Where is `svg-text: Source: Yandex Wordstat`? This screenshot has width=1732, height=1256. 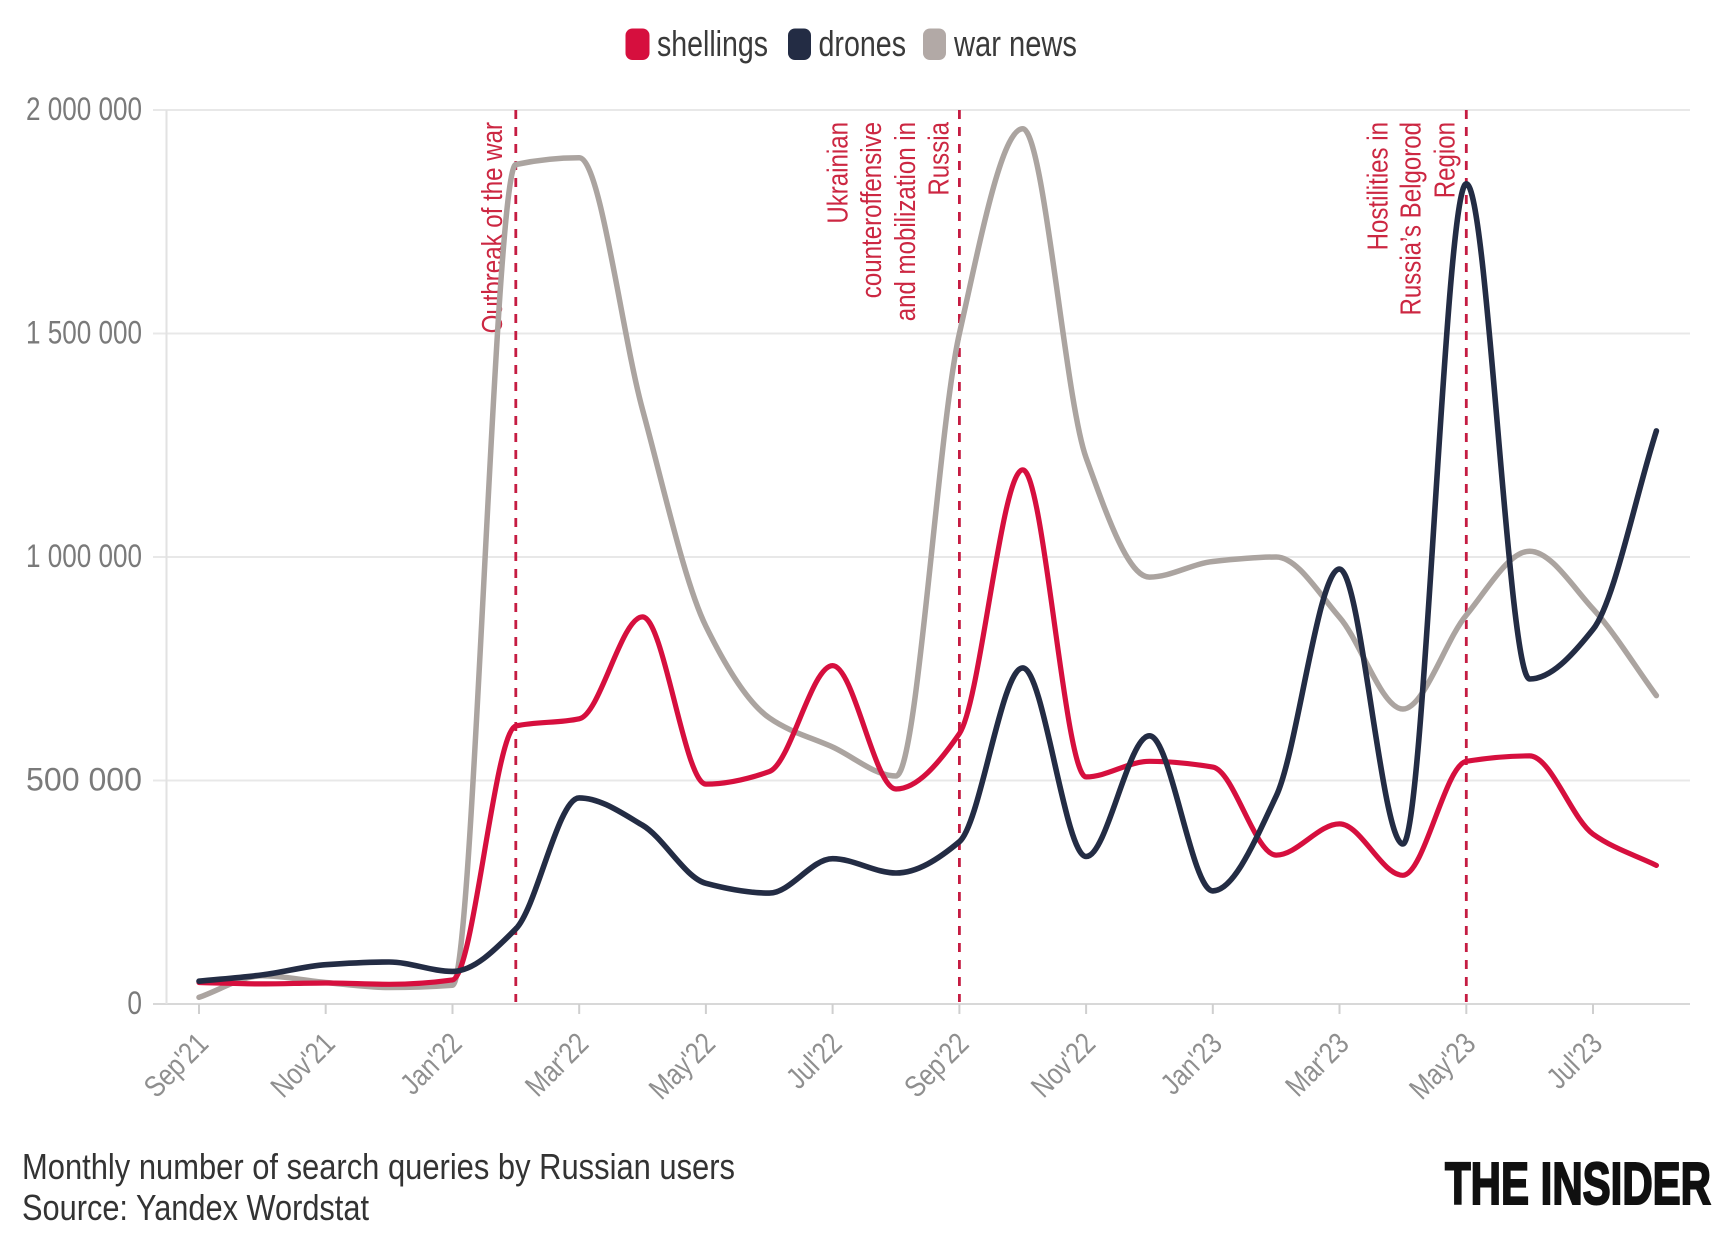
svg-text: Source: Yandex Wordstat is located at coordinates (195, 1207).